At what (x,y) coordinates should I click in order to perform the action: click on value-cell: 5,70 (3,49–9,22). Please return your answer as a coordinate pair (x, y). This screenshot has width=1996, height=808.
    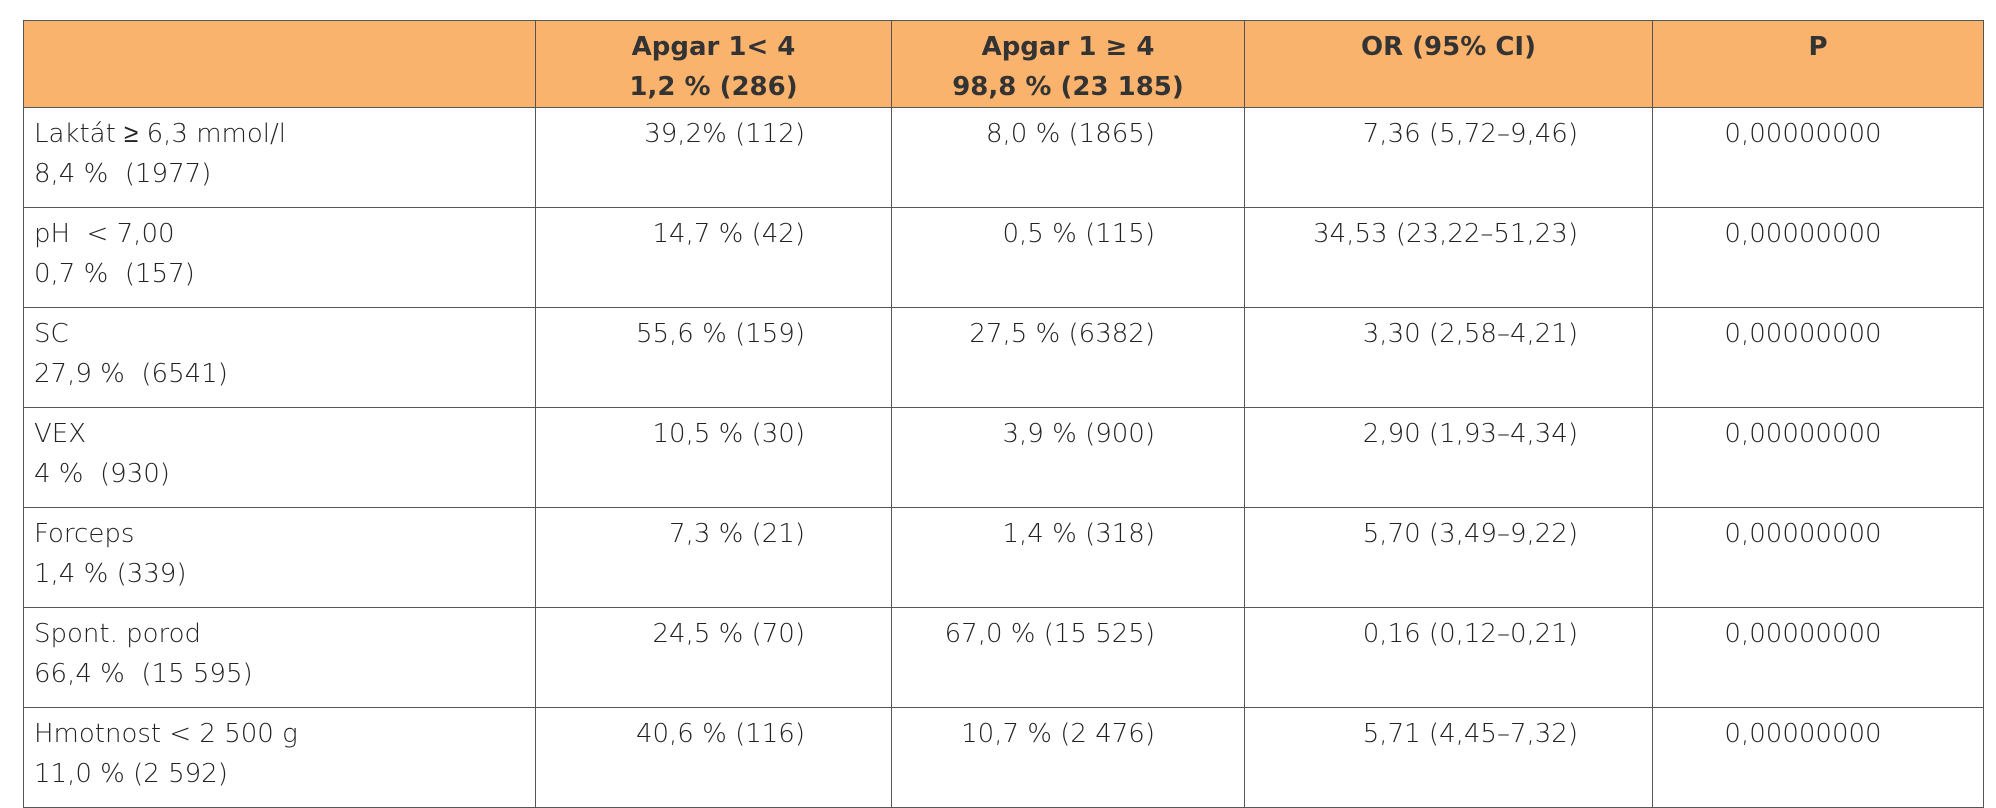
    Looking at the image, I should click on (1448, 557).